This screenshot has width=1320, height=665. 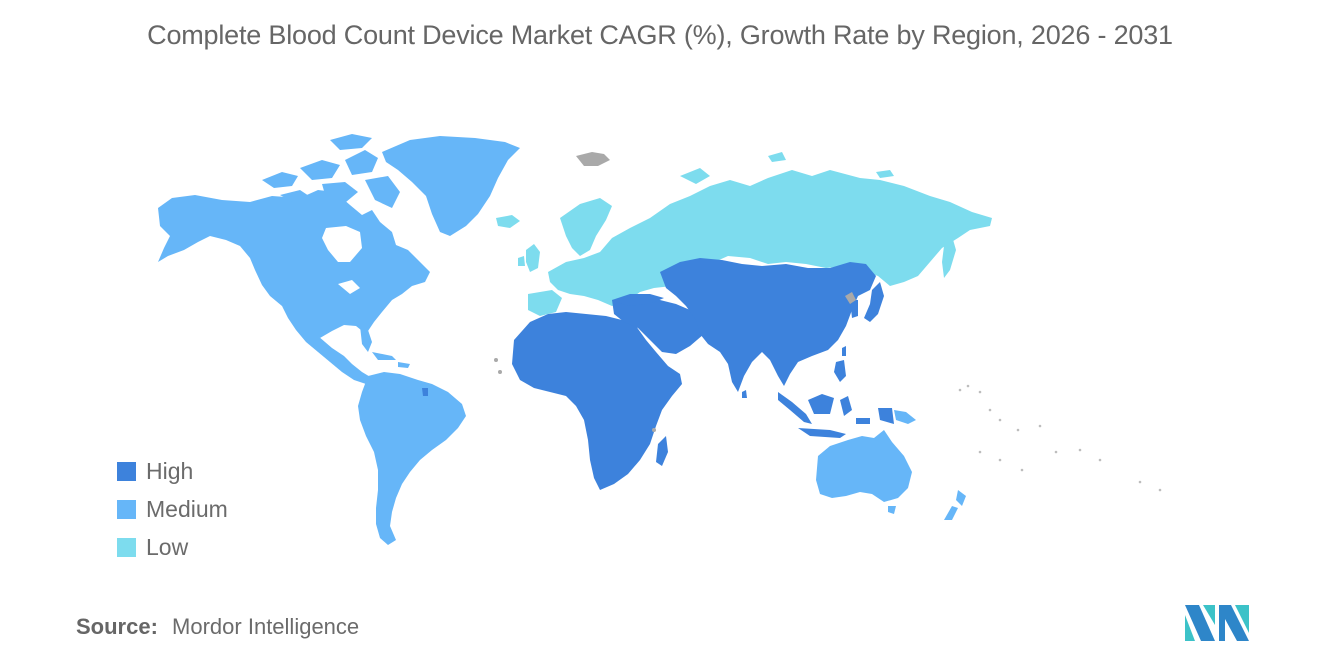 What do you see at coordinates (891, 465) in the screenshot?
I see `region-oceania` at bounding box center [891, 465].